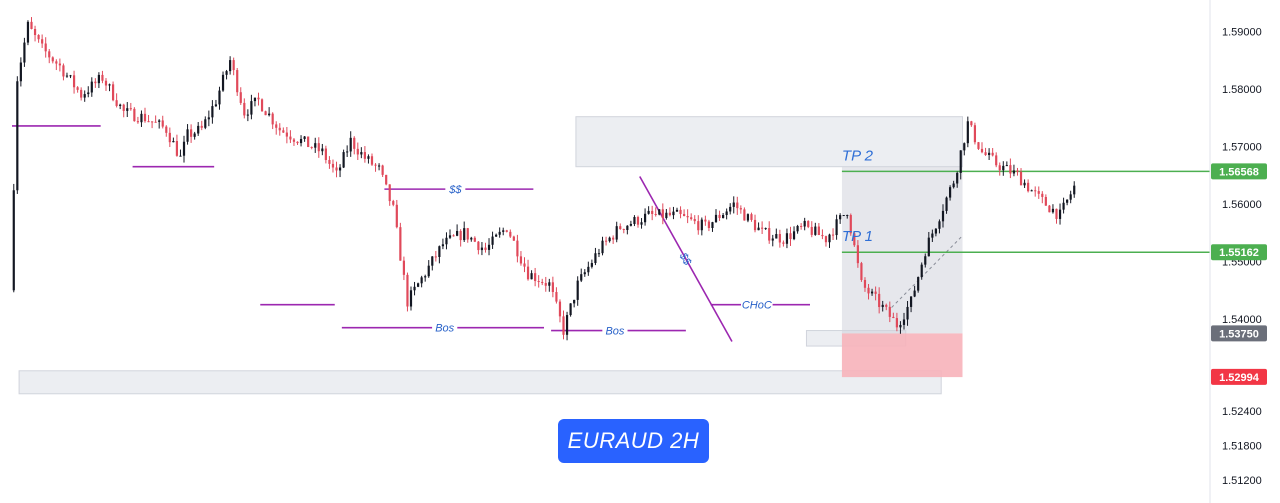  I want to click on price-tag-box, so click(1239, 376).